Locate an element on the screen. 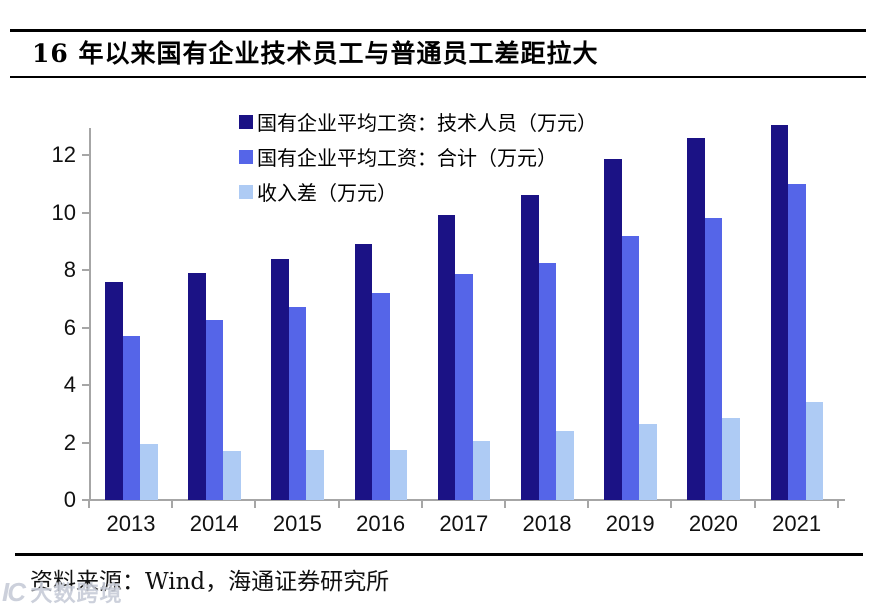  y-axis-line is located at coordinates (90, 314).